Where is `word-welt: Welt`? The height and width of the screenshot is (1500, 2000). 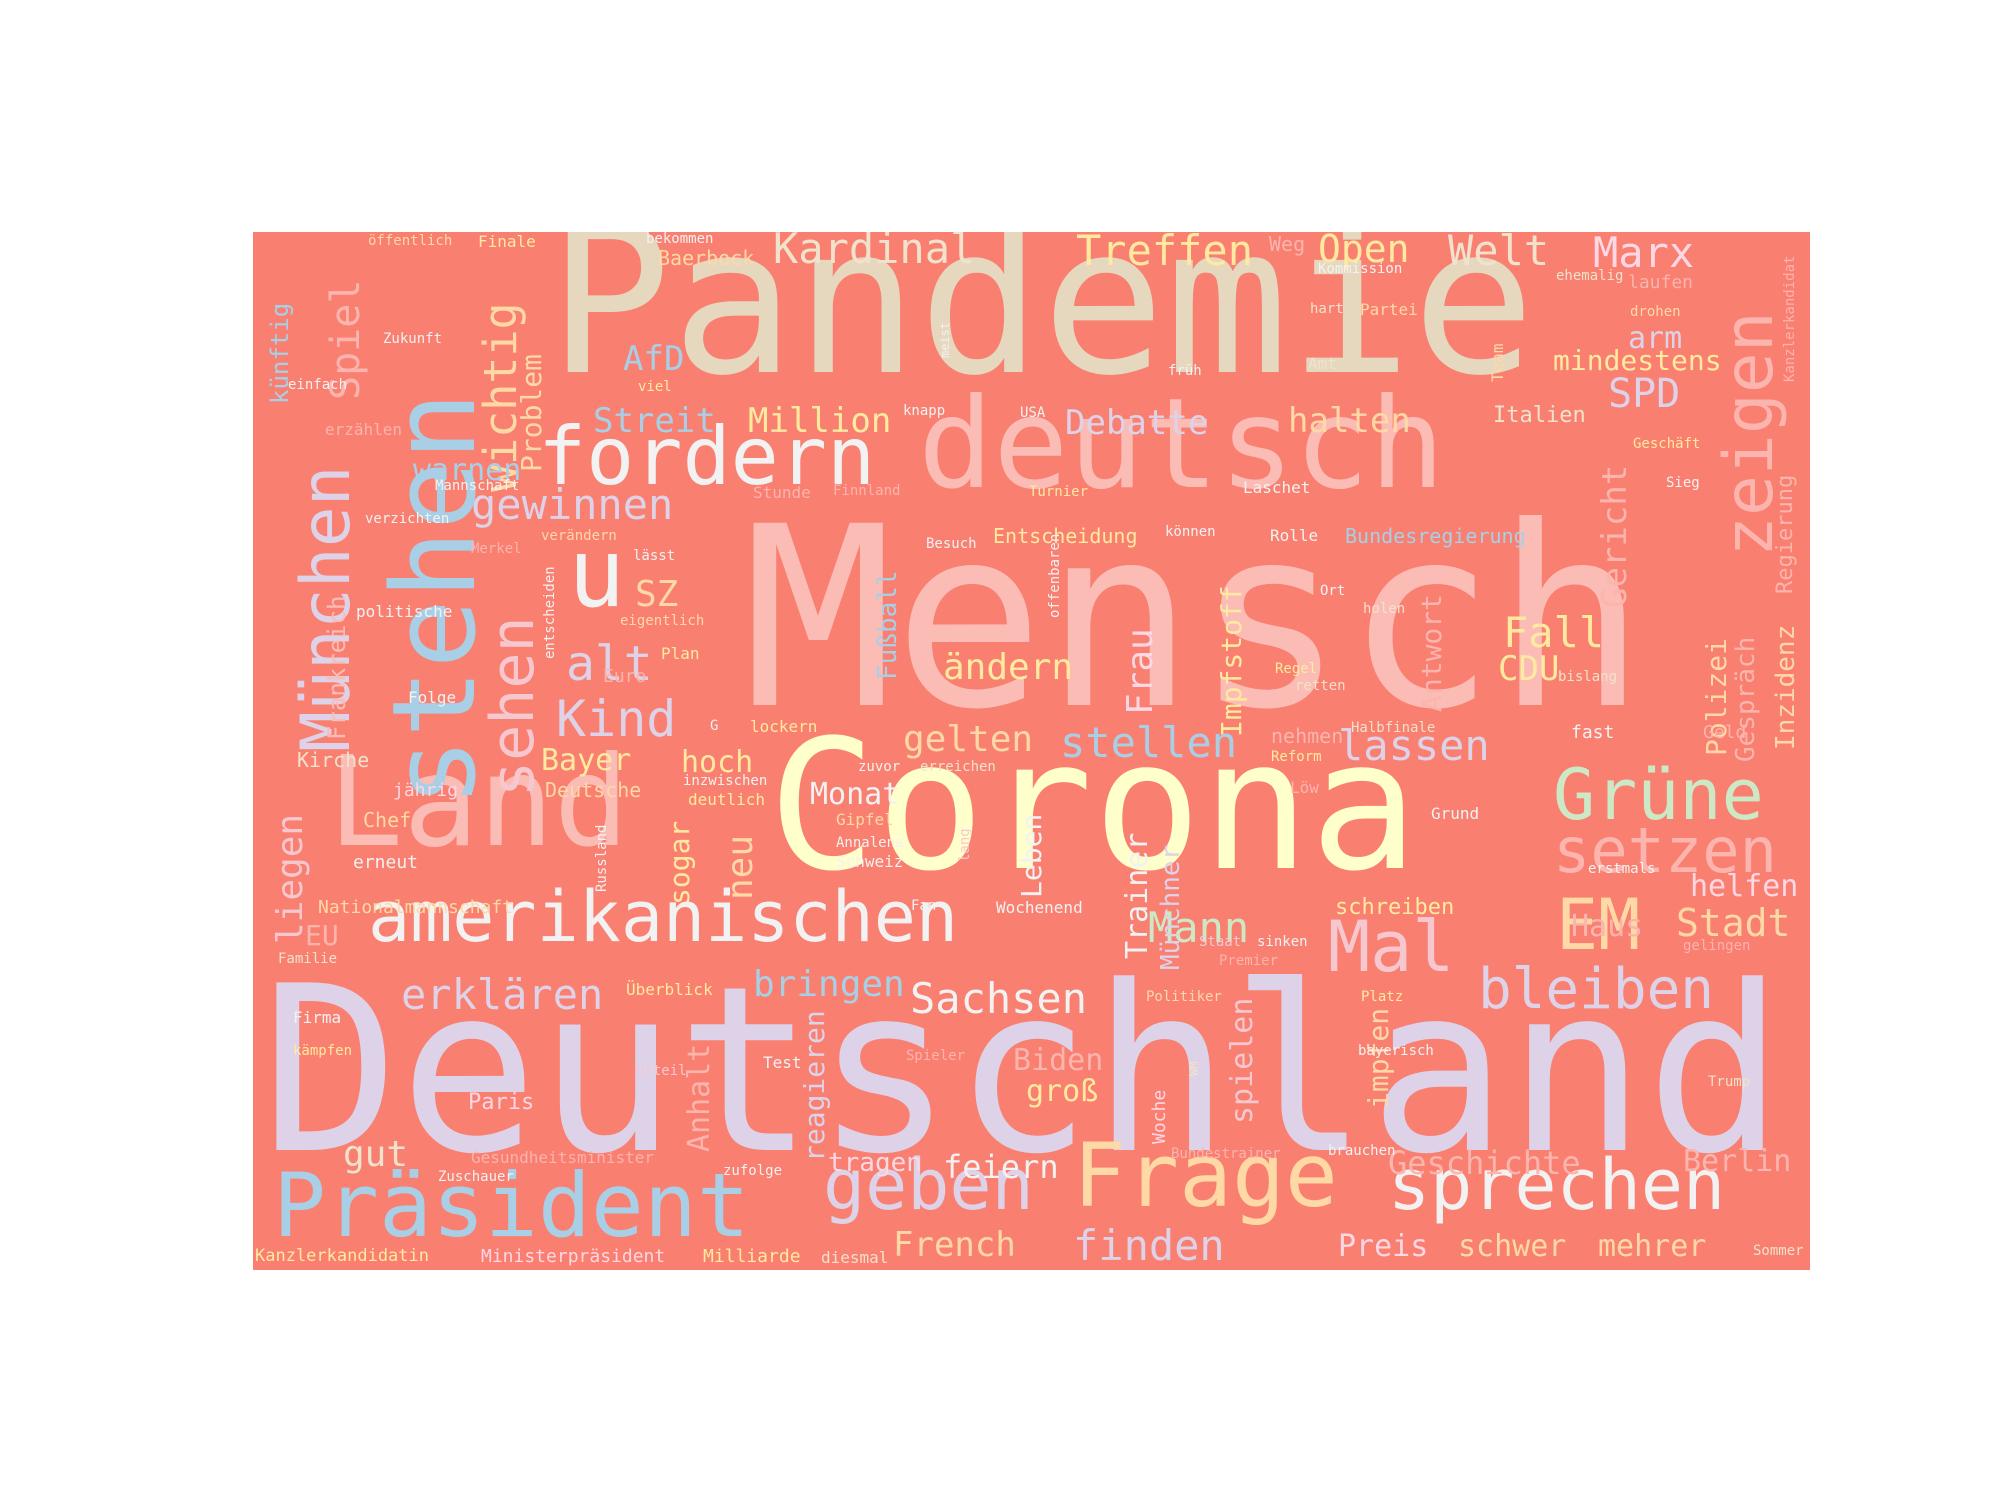
word-welt: Welt is located at coordinates (1499, 253).